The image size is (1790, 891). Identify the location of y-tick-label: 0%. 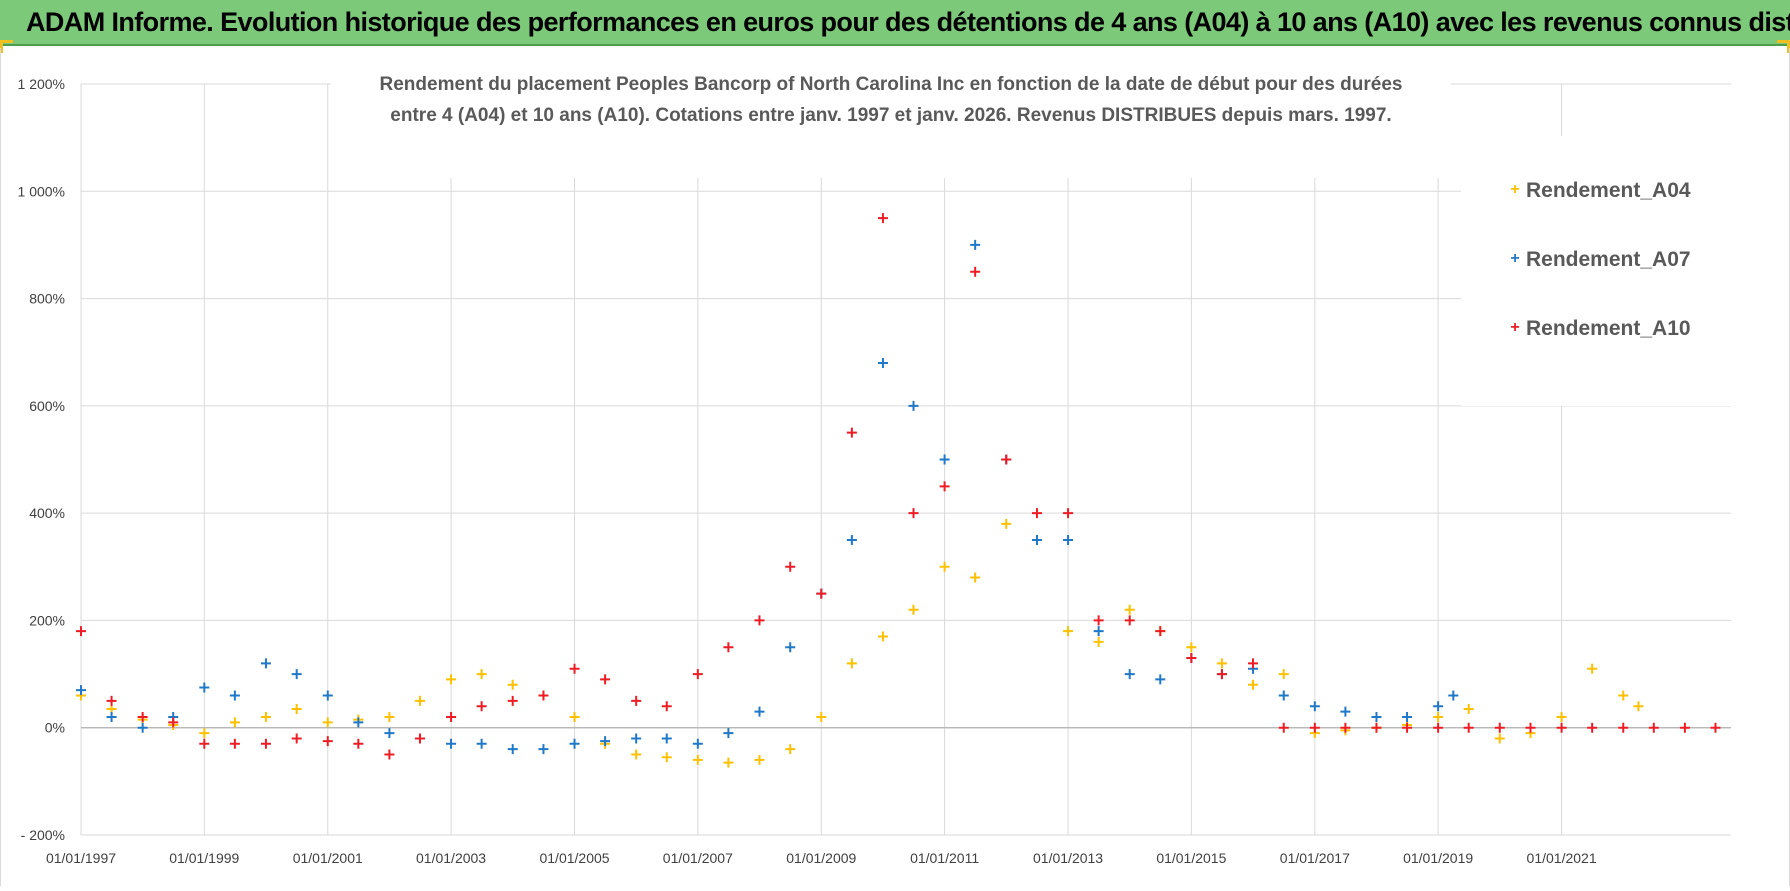
(55, 728).